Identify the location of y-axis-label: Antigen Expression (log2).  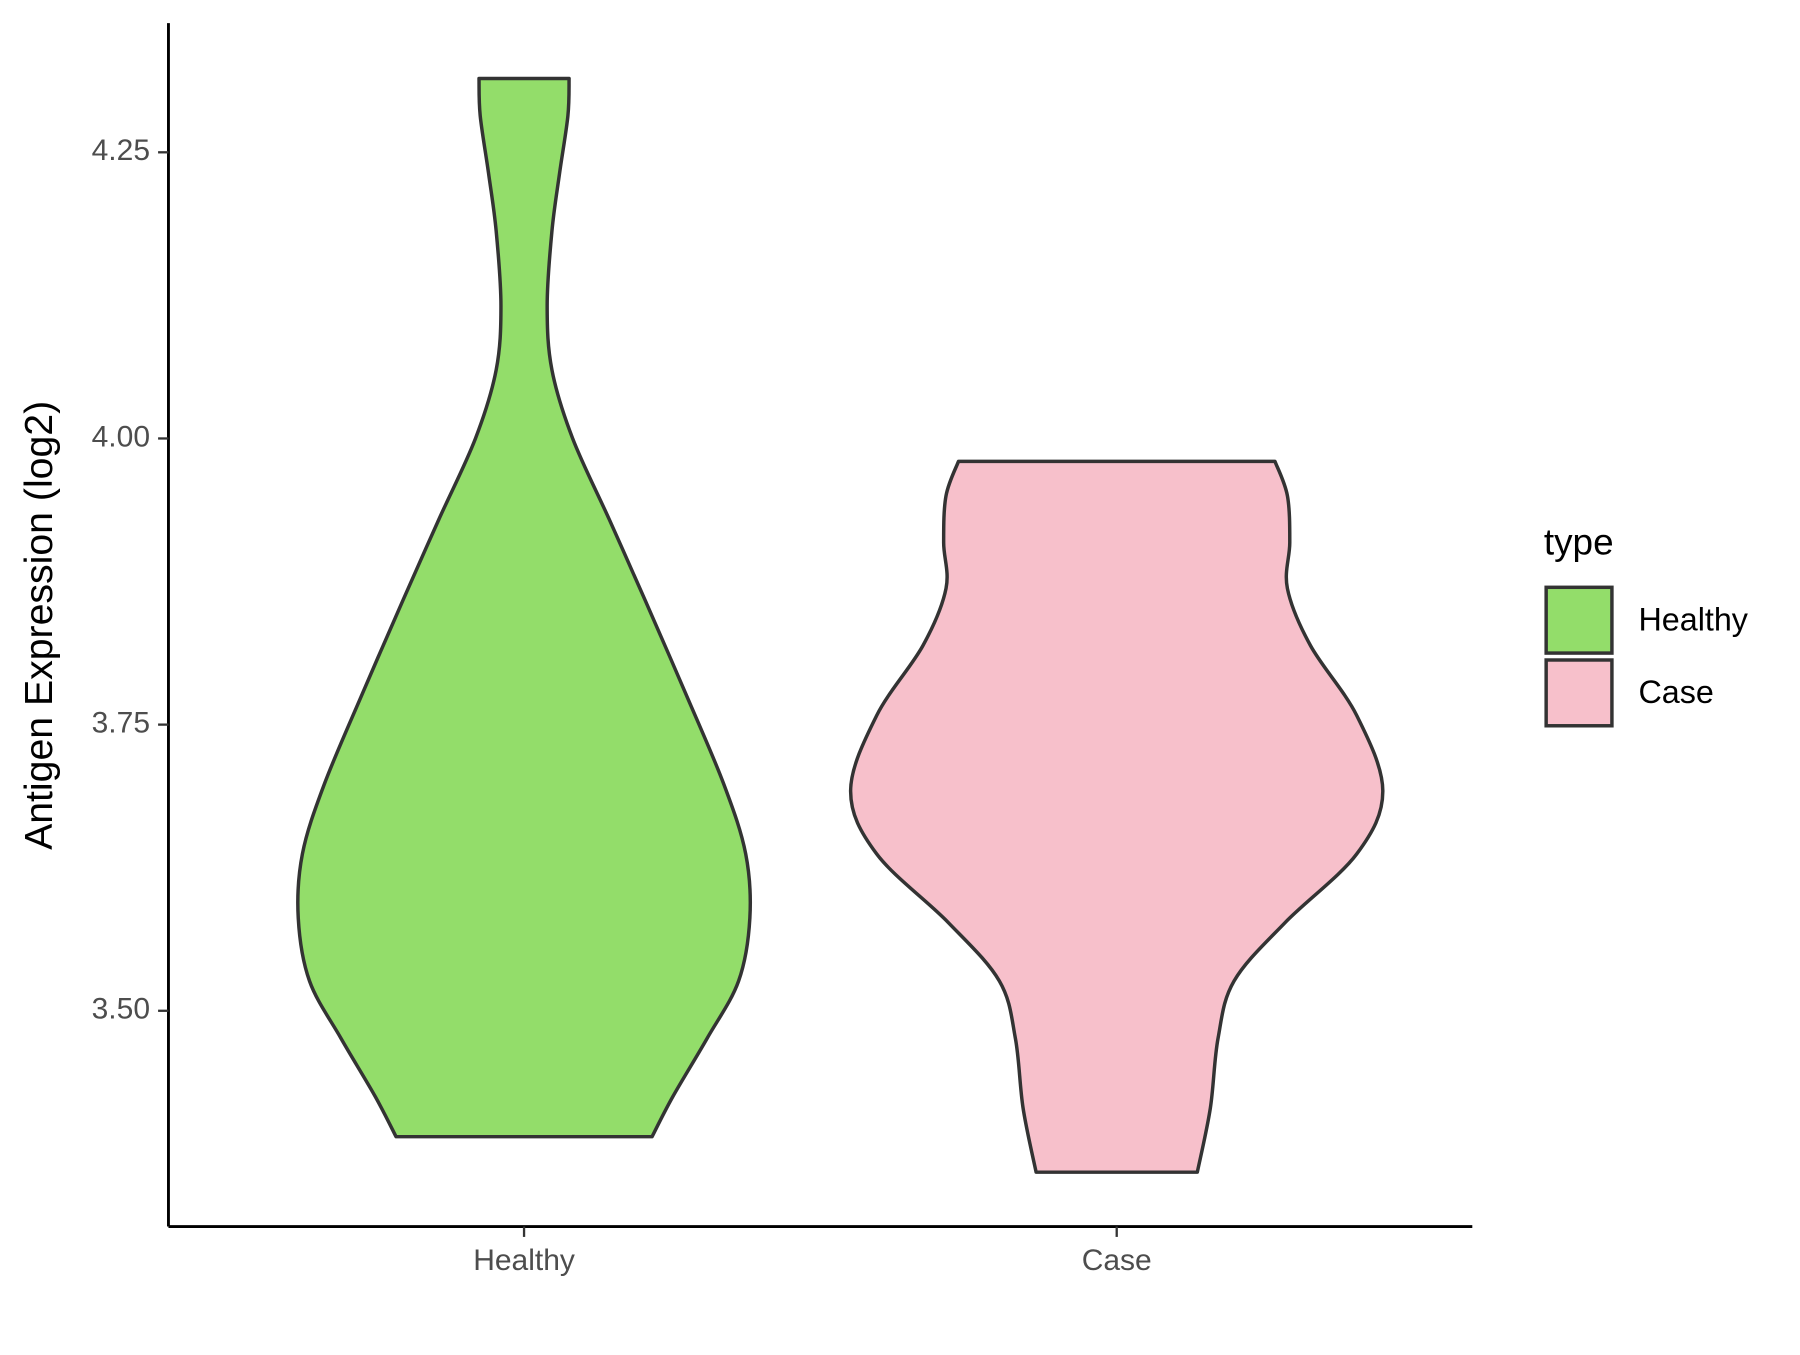
(39, 625).